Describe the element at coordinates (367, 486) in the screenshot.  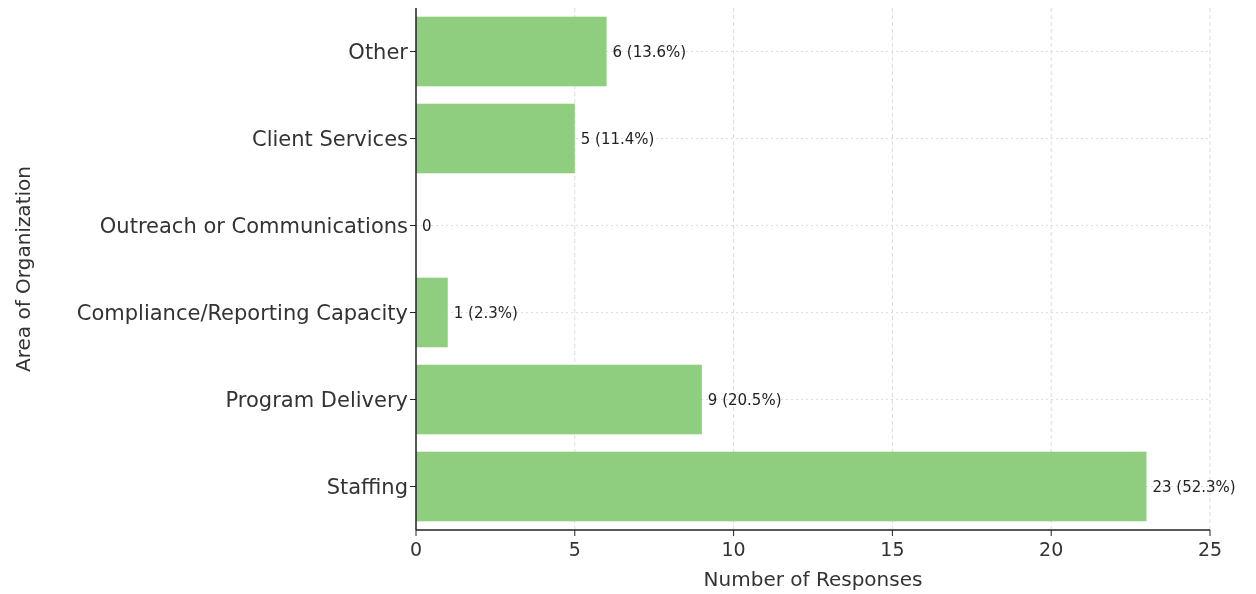
I see `y-tick-label: Staffing` at that location.